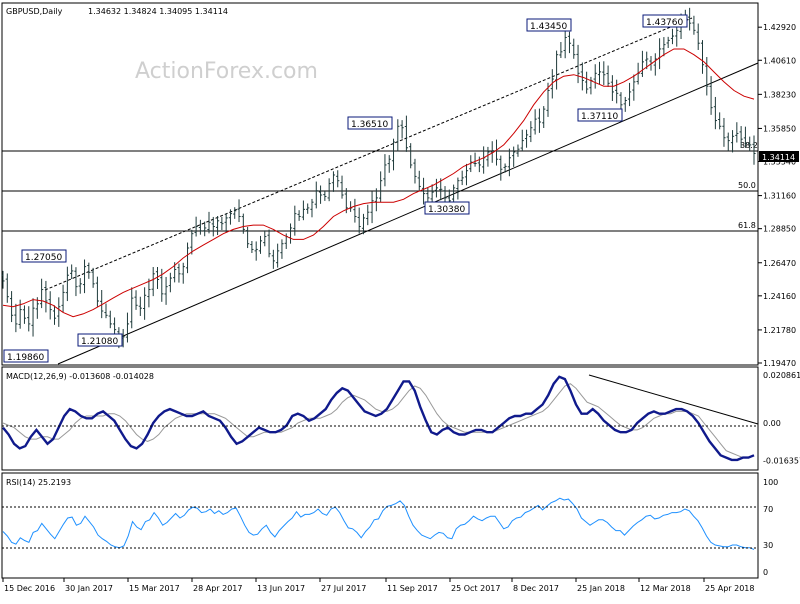 The width and height of the screenshot is (800, 604). I want to click on macd-series, so click(378, 418).